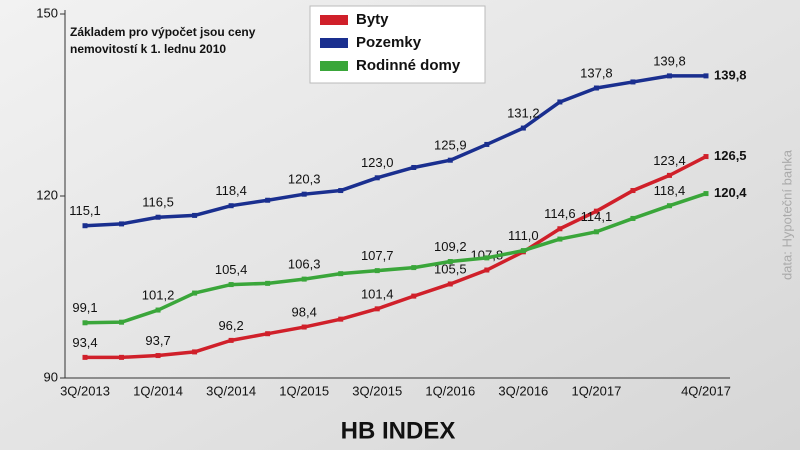 Image resolution: width=800 pixels, height=450 pixels. I want to click on value-label: 125,9, so click(450, 145).